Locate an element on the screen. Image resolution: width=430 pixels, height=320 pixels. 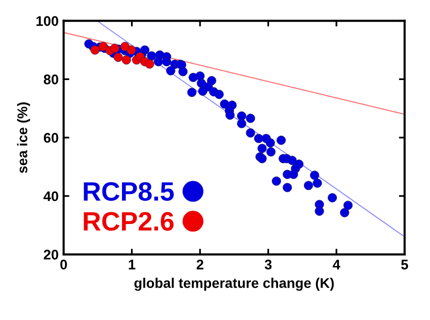
x-axis-title: global temperature change (K) is located at coordinates (234, 284).